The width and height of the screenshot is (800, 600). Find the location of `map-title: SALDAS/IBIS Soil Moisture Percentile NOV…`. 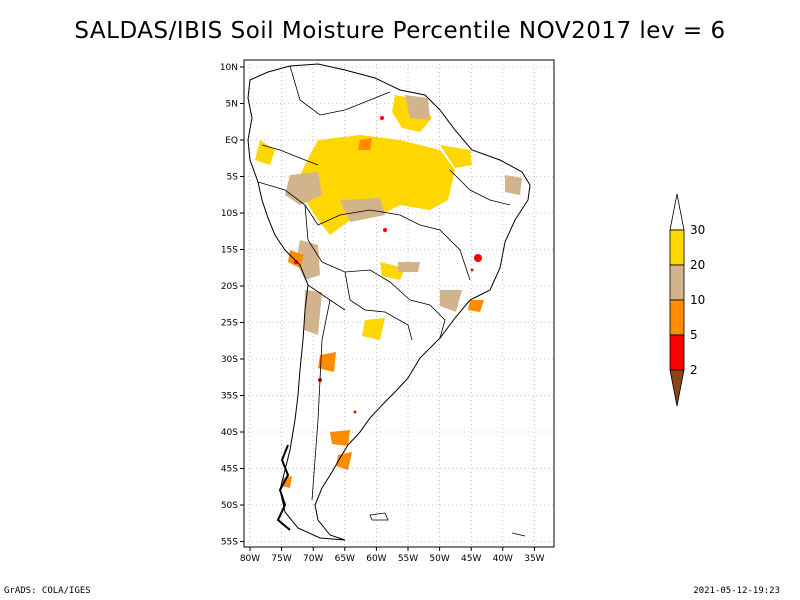

map-title: SALDAS/IBIS Soil Moisture Percentile NOV… is located at coordinates (400, 31).